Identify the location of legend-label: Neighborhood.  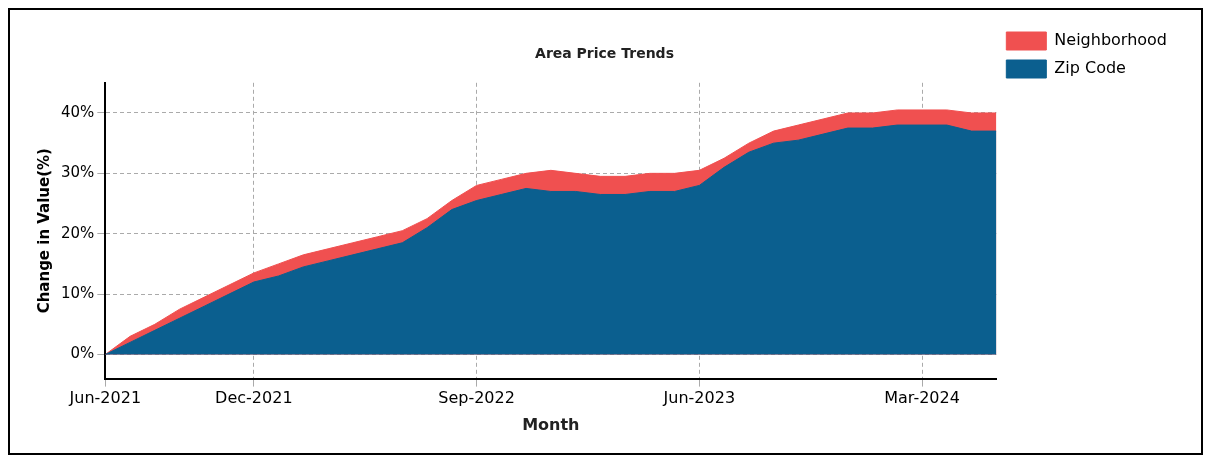
(1110, 40).